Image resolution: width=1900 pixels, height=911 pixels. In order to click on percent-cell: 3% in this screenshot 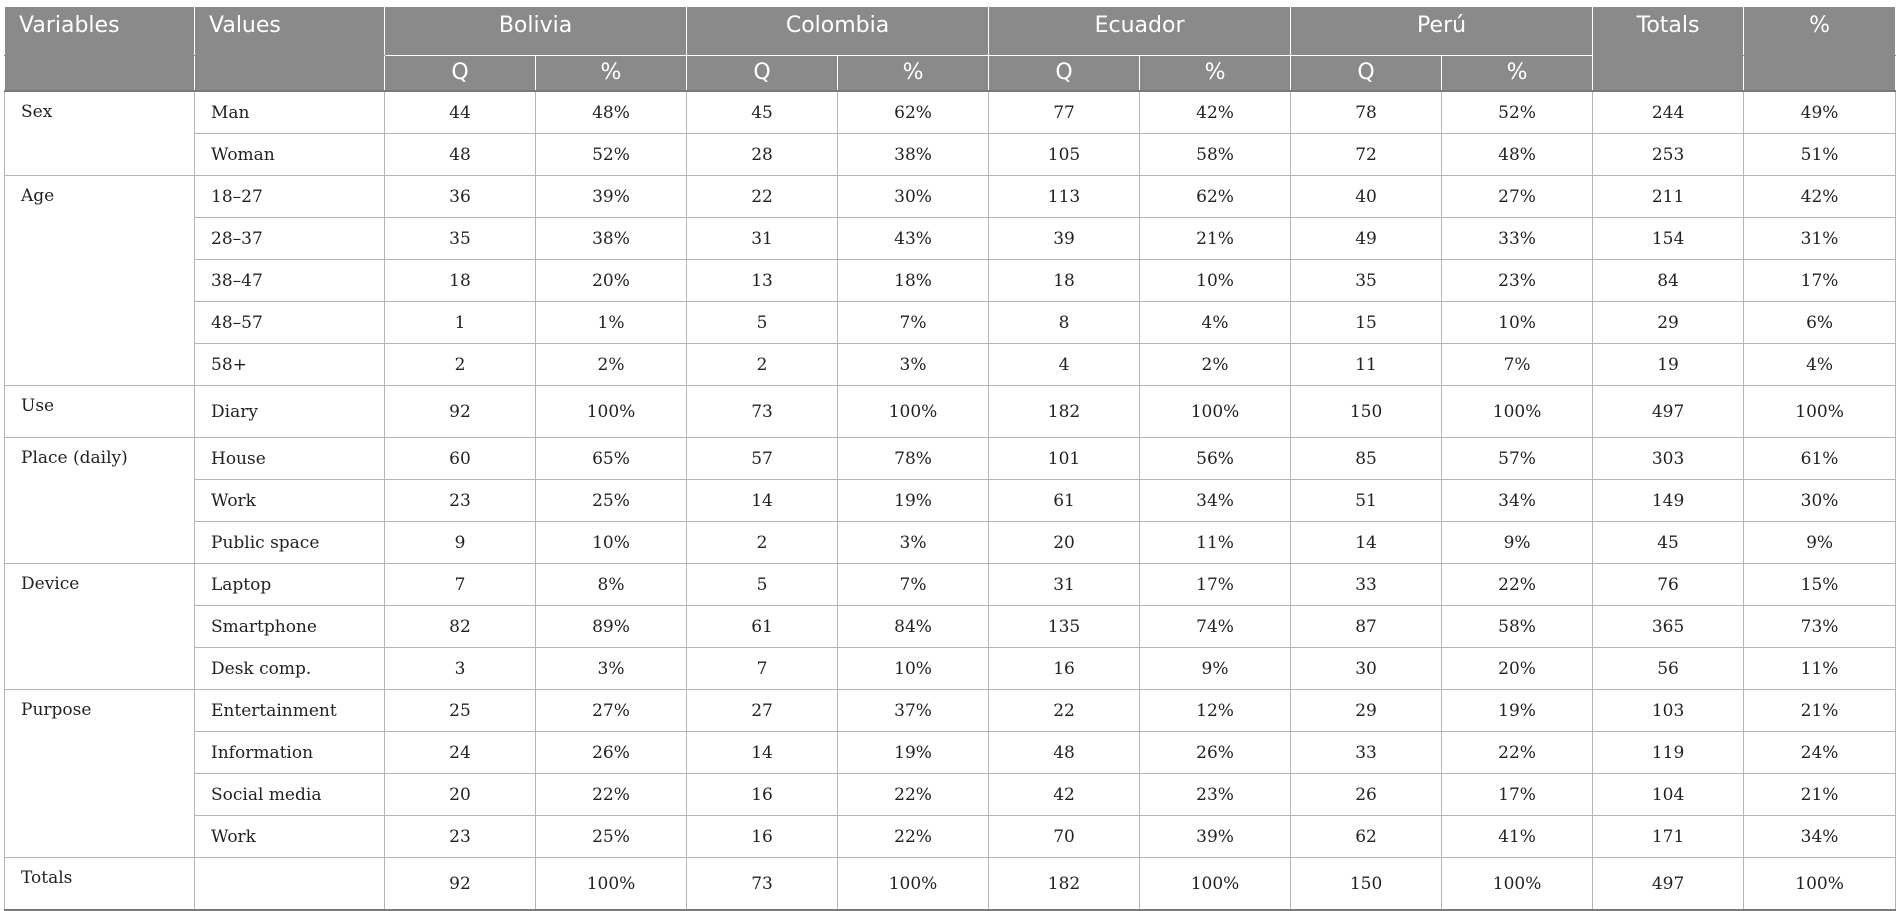, I will do `click(913, 542)`.